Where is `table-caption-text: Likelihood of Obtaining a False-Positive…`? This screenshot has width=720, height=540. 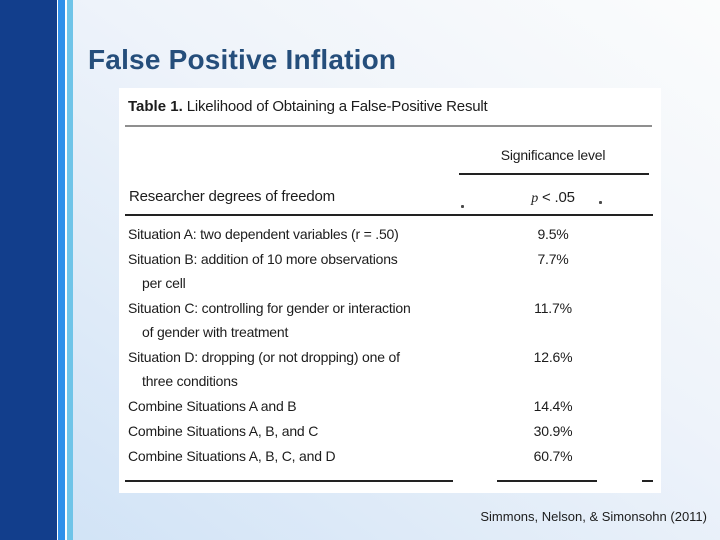
table-caption-text: Likelihood of Obtaining a False-Positive… is located at coordinates (337, 106).